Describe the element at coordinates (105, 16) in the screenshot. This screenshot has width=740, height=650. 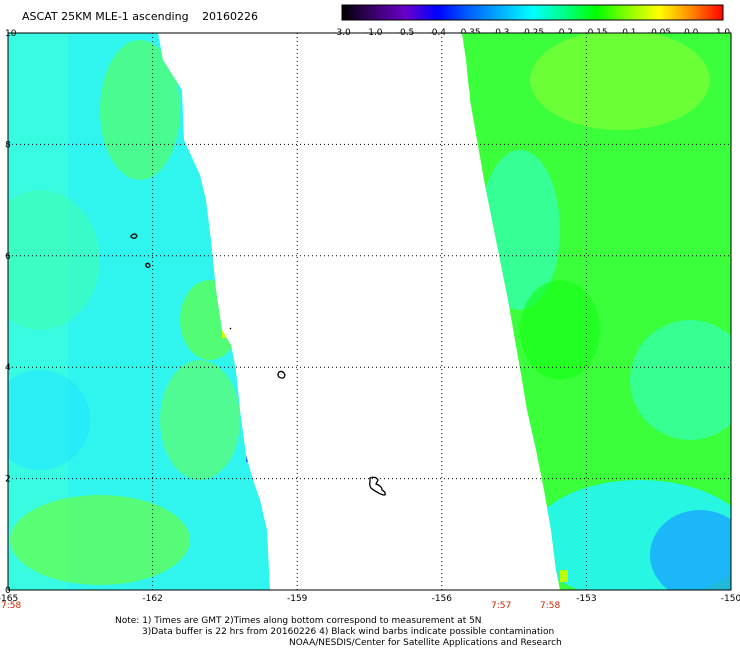
I see `product-name: ASCAT 25KM MLE-1 ascending` at that location.